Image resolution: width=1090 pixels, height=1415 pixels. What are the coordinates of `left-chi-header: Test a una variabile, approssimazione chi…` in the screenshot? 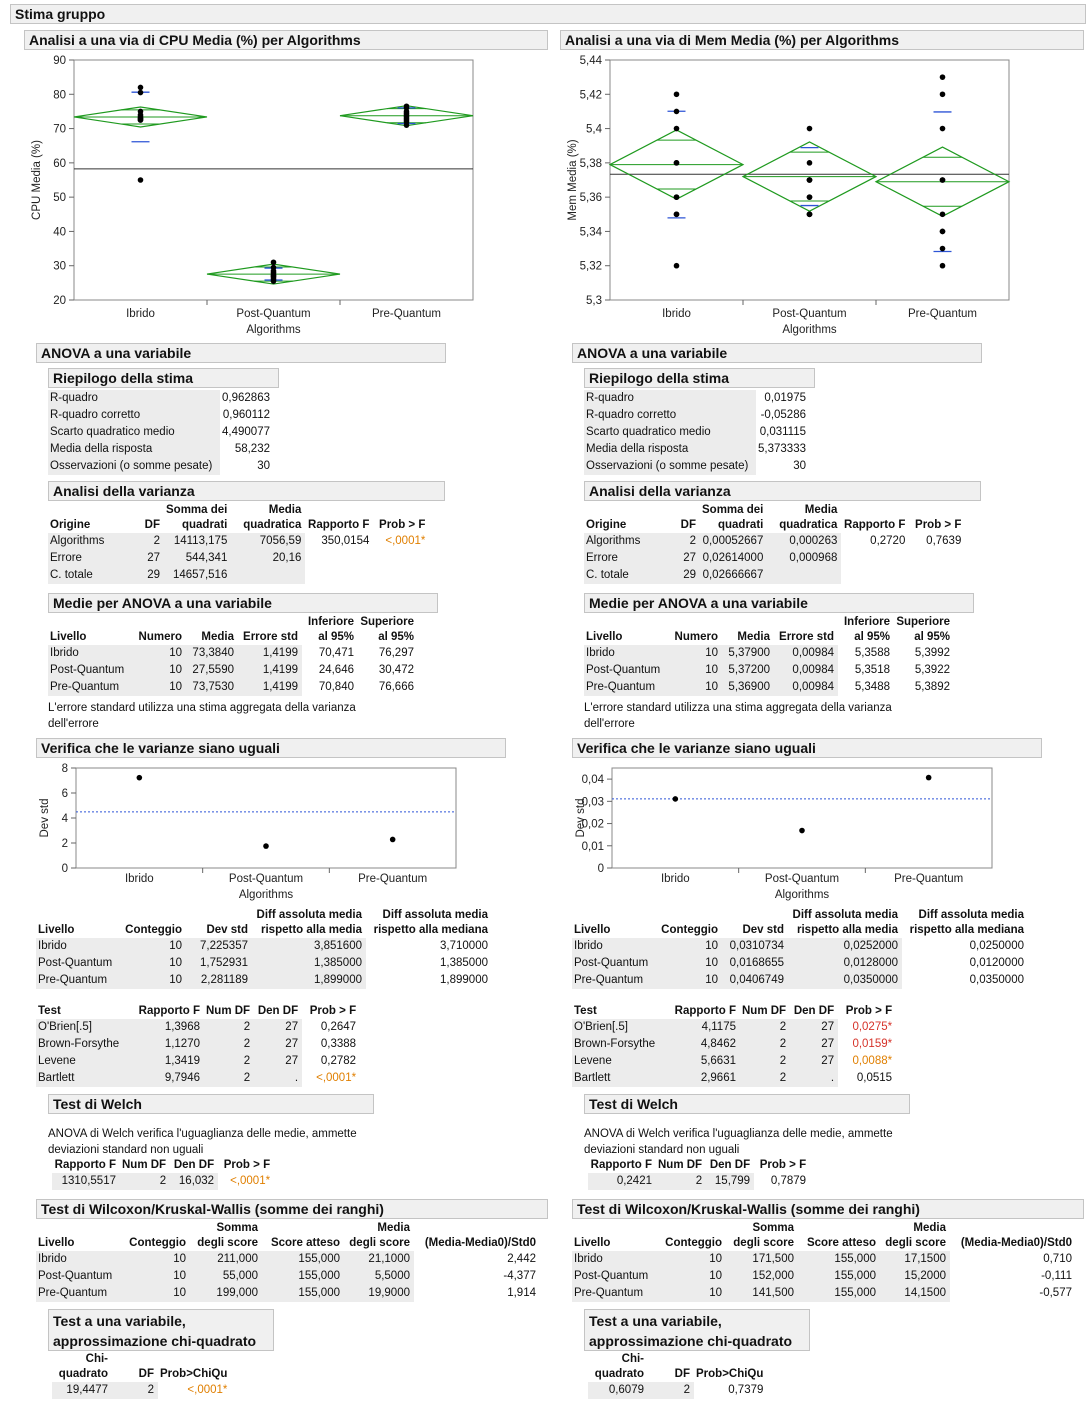 It's located at (161, 1330).